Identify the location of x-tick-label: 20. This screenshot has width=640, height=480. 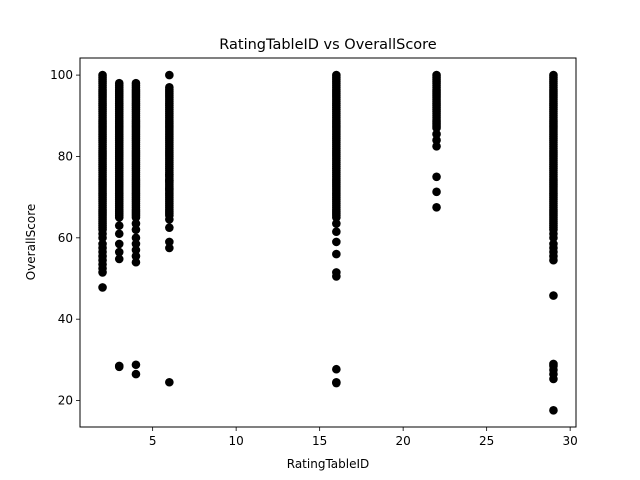
(403, 441).